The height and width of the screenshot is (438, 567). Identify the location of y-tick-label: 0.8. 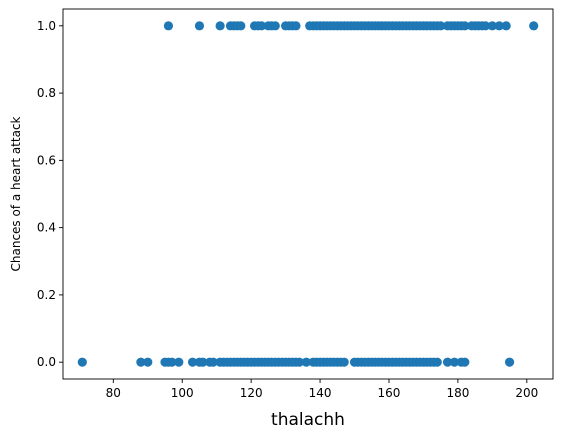
(46, 93).